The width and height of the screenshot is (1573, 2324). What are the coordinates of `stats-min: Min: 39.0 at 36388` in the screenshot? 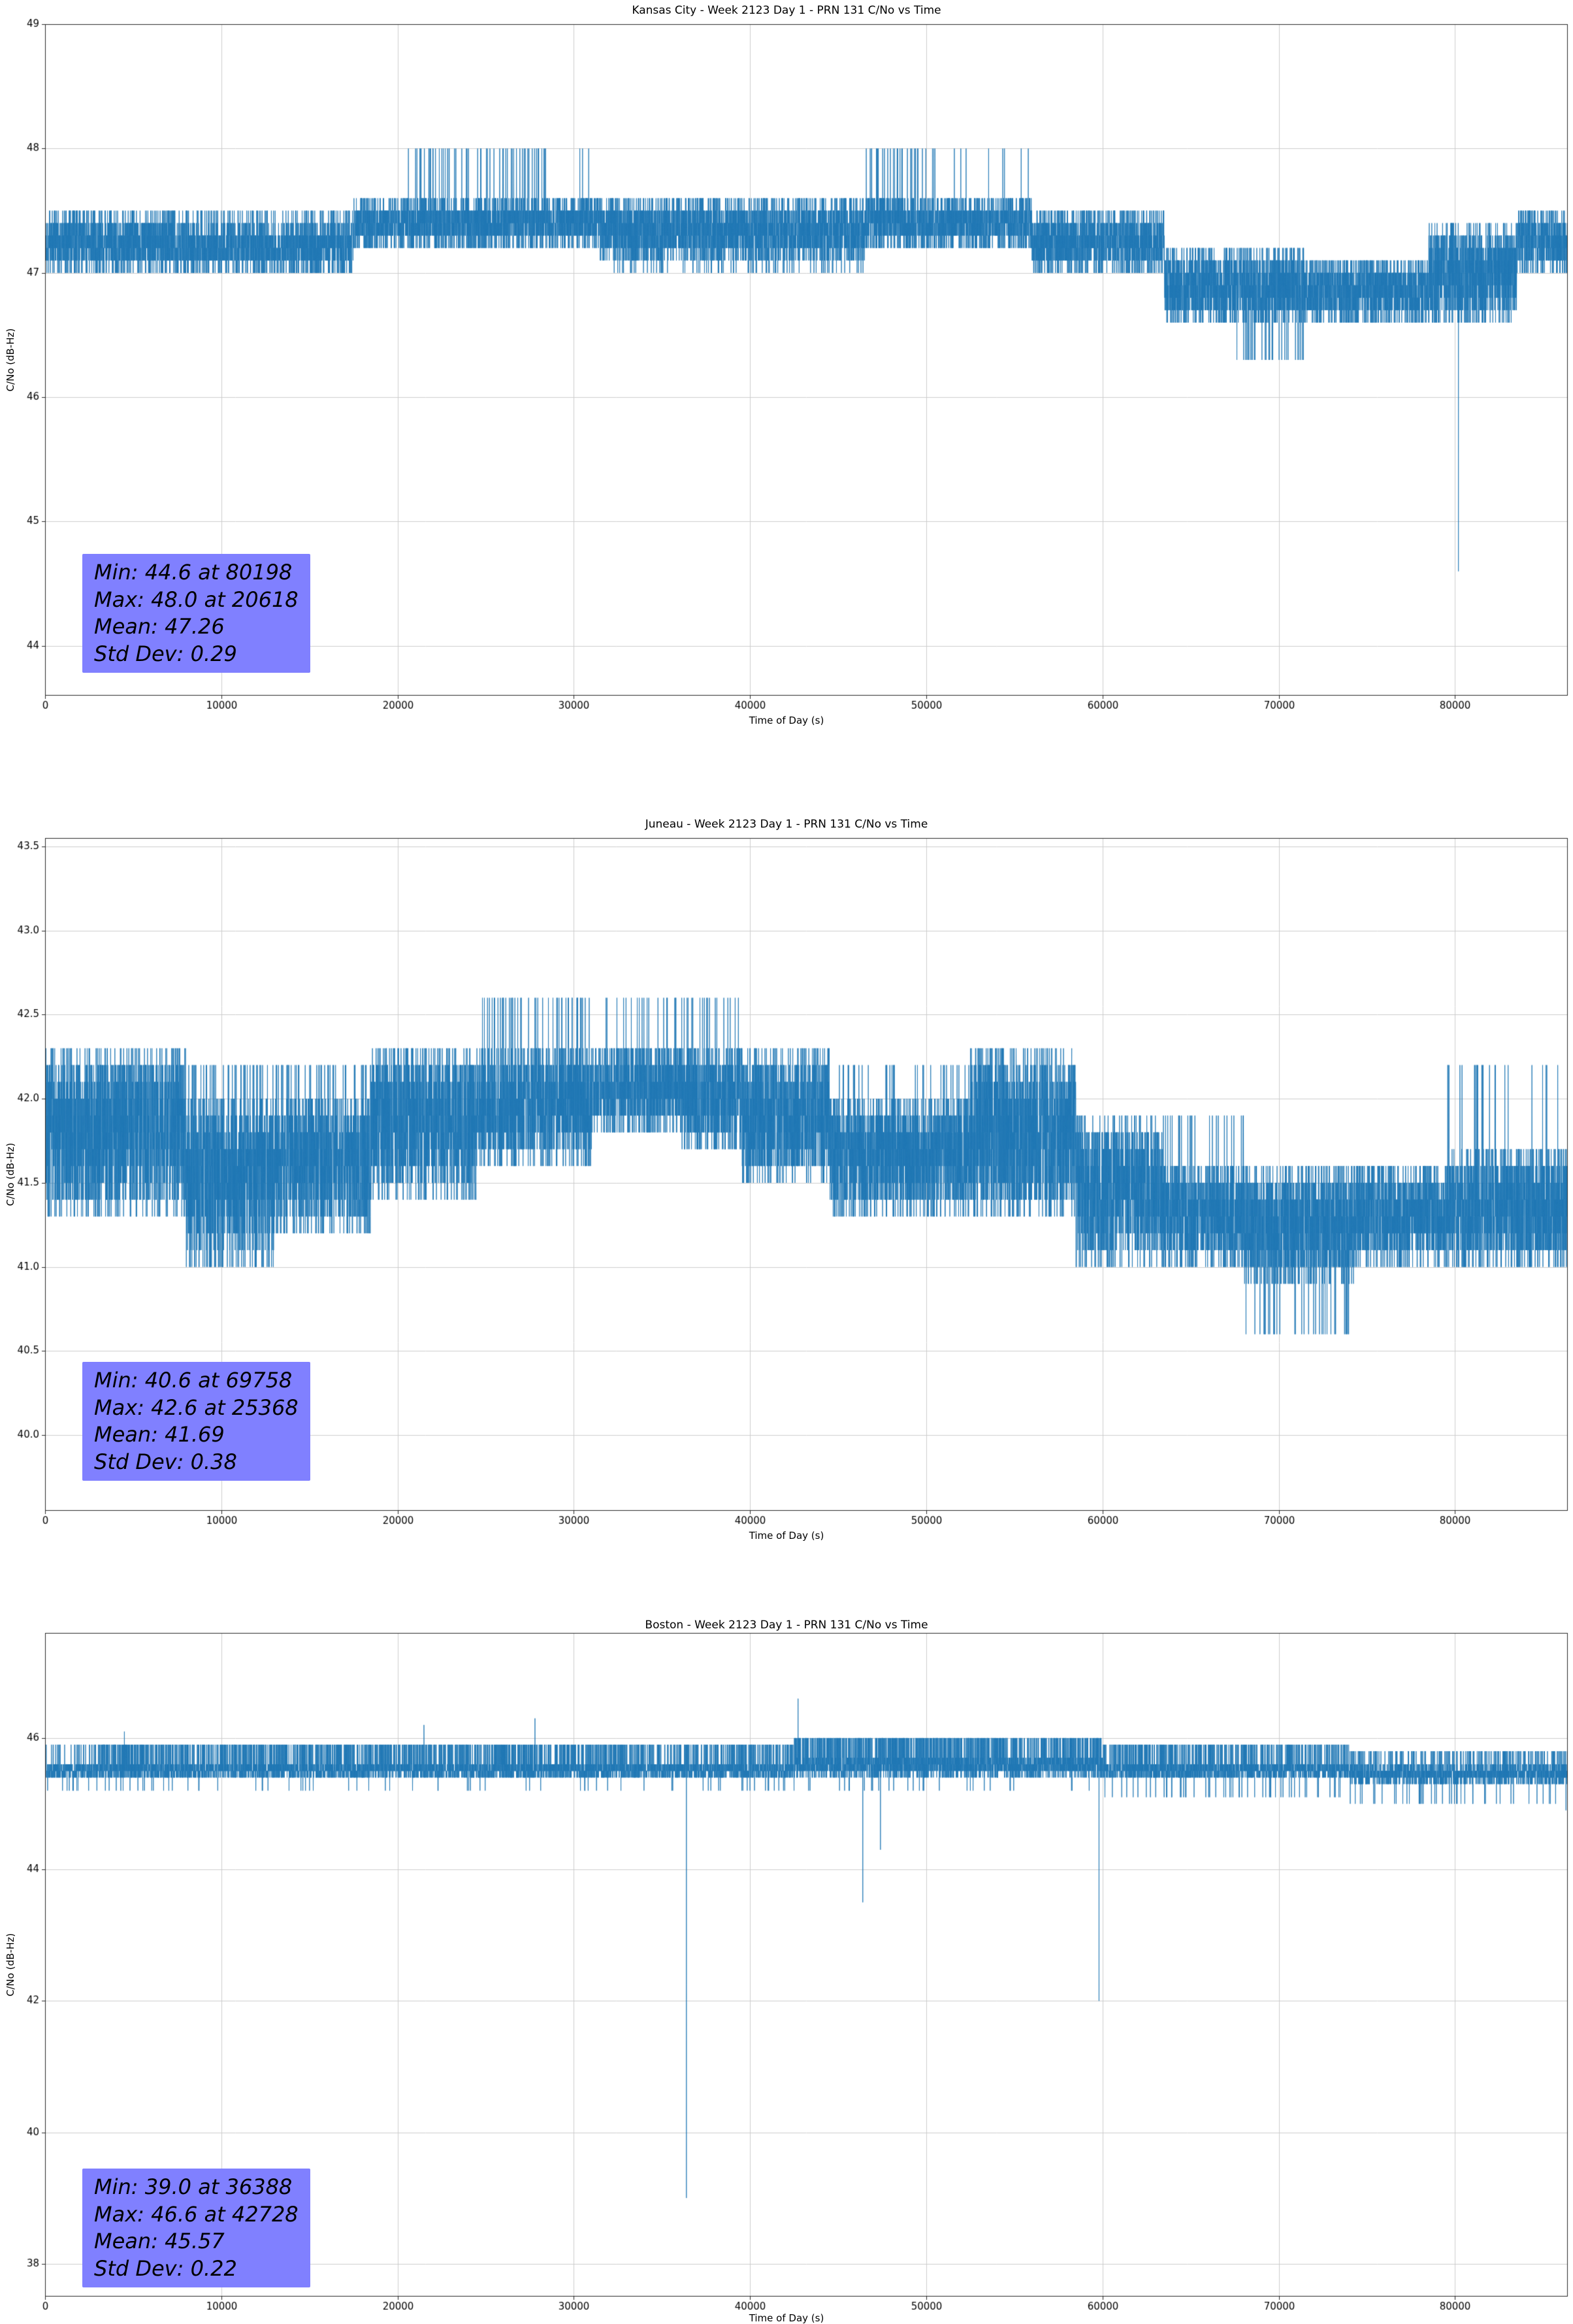 It's located at (193, 2186).